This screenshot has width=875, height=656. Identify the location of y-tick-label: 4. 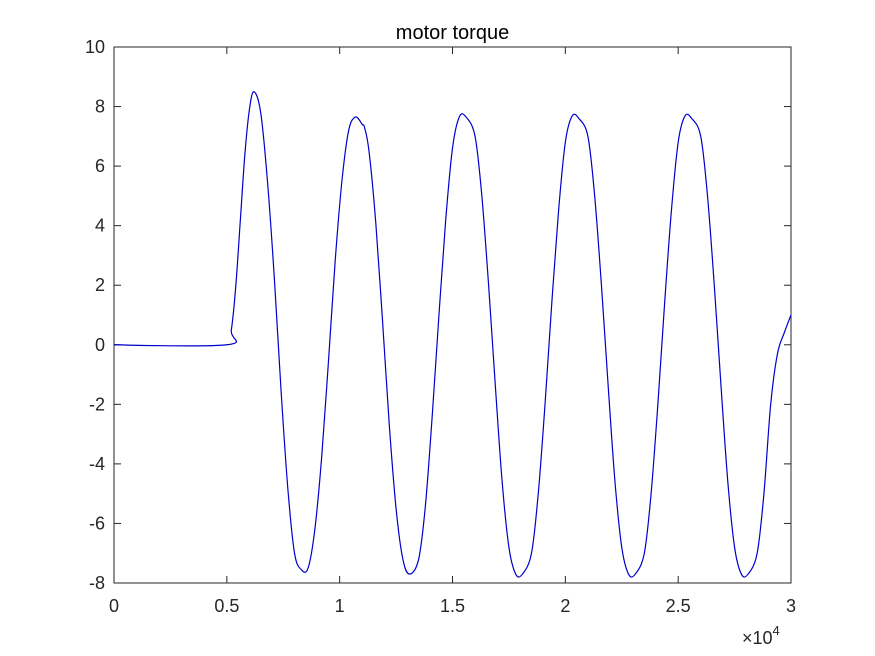
(100, 226).